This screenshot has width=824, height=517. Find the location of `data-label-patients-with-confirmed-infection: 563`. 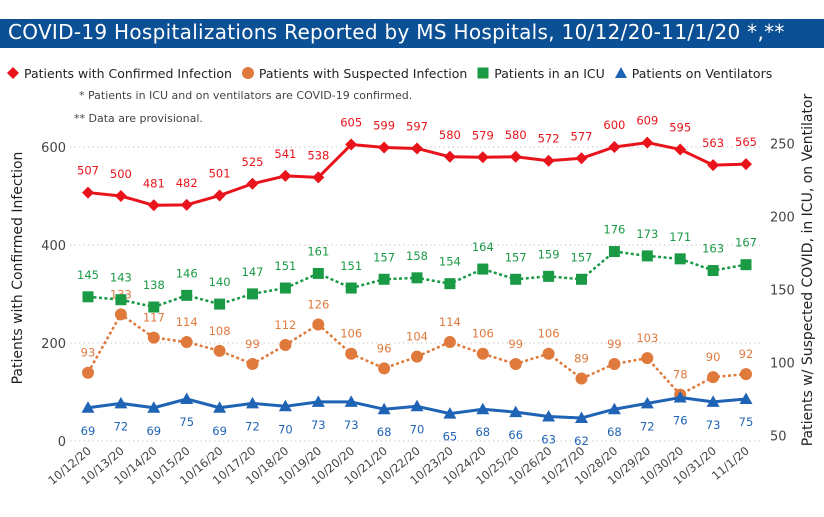

data-label-patients-with-confirmed-infection: 563 is located at coordinates (713, 143).